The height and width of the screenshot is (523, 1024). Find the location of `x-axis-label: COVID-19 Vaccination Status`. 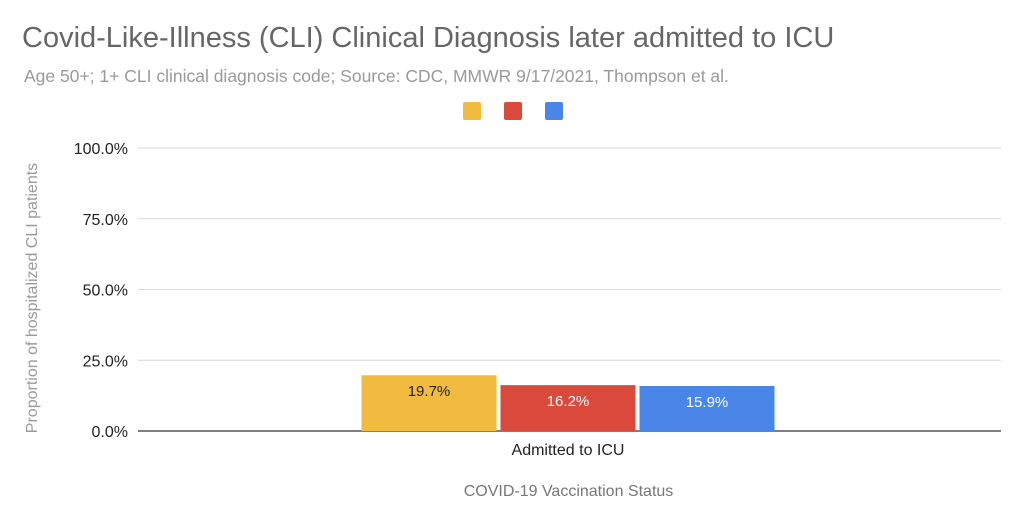

x-axis-label: COVID-19 Vaccination Status is located at coordinates (568, 491).